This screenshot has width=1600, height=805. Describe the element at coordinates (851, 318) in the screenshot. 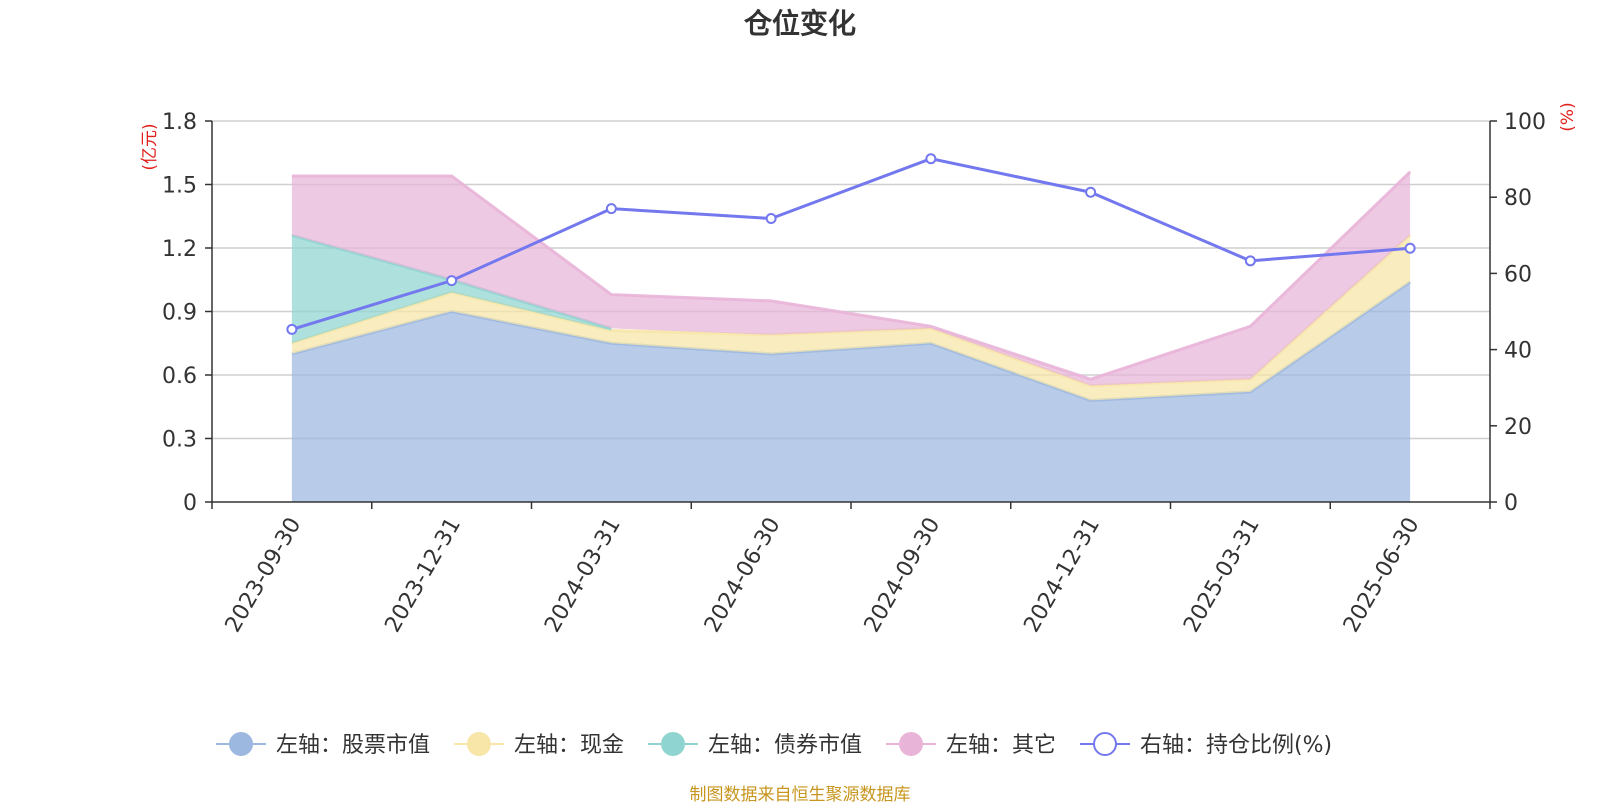

I see `area-左轴：现金` at that location.